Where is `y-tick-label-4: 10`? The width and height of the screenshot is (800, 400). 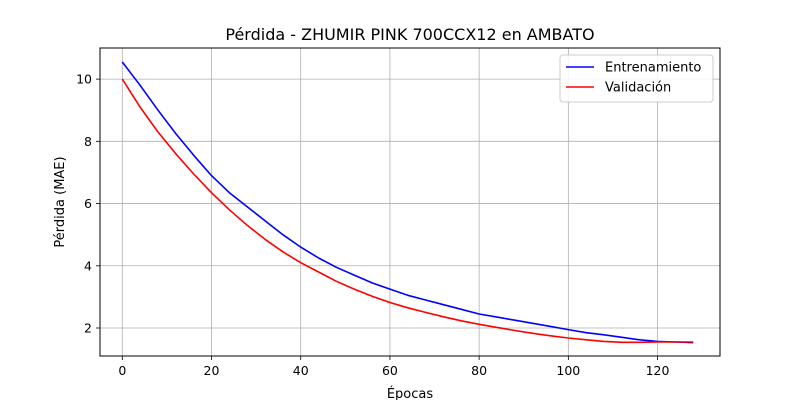
y-tick-label-4: 10 is located at coordinates (84, 79).